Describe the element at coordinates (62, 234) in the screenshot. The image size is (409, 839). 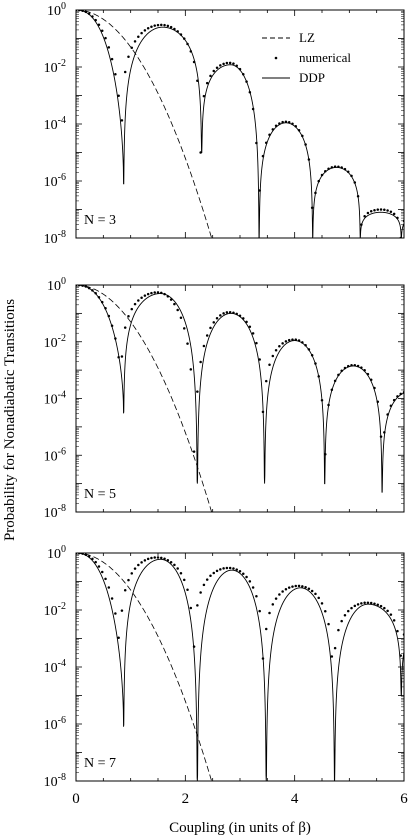
I see `y-tick-exponent: -8` at that location.